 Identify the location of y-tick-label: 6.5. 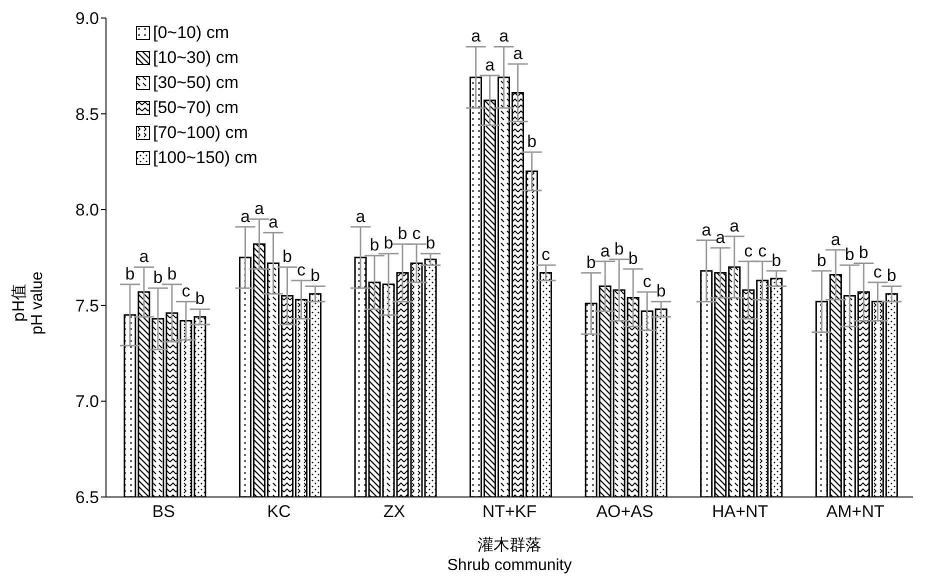
(87, 498).